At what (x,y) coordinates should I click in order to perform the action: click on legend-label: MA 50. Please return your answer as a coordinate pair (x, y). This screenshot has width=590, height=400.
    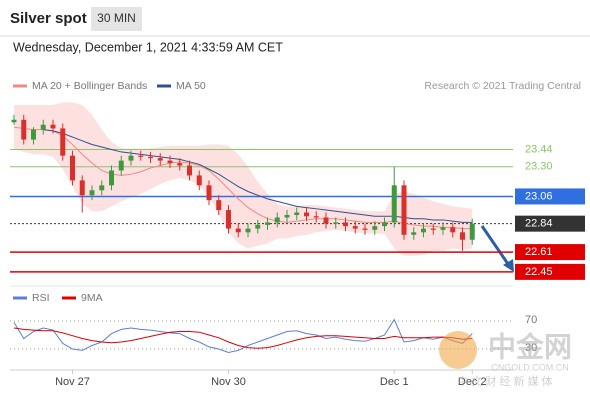
    Looking at the image, I should click on (191, 86).